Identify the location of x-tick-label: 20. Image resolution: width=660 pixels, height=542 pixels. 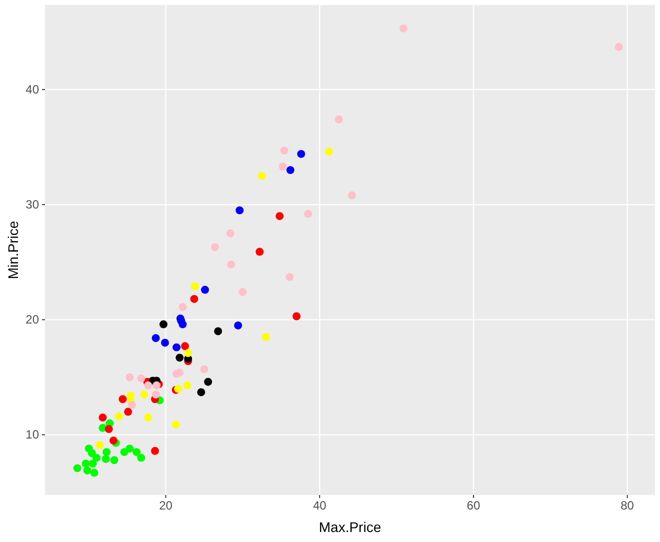
(166, 505).